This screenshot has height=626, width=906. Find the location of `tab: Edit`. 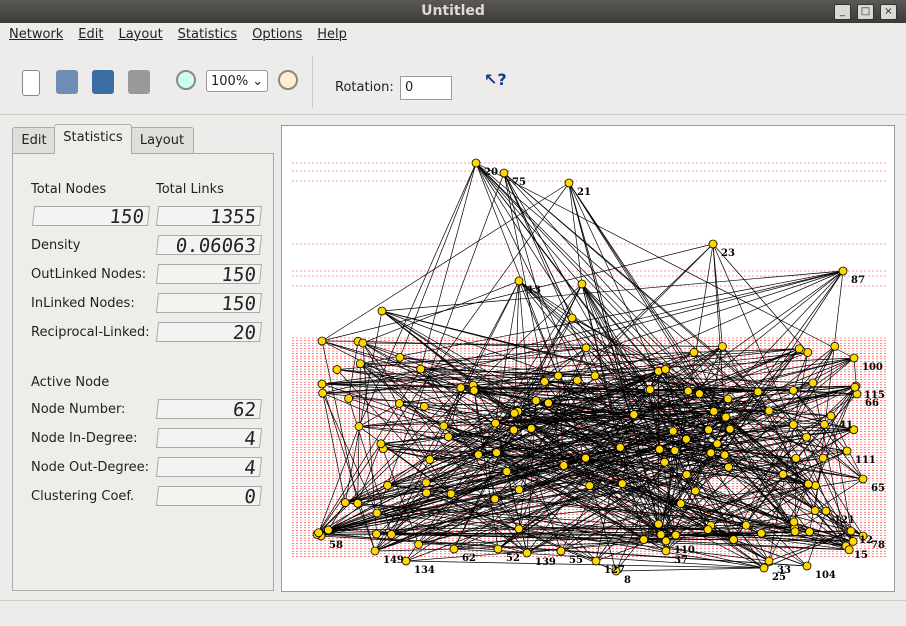

tab: Edit is located at coordinates (34, 140).